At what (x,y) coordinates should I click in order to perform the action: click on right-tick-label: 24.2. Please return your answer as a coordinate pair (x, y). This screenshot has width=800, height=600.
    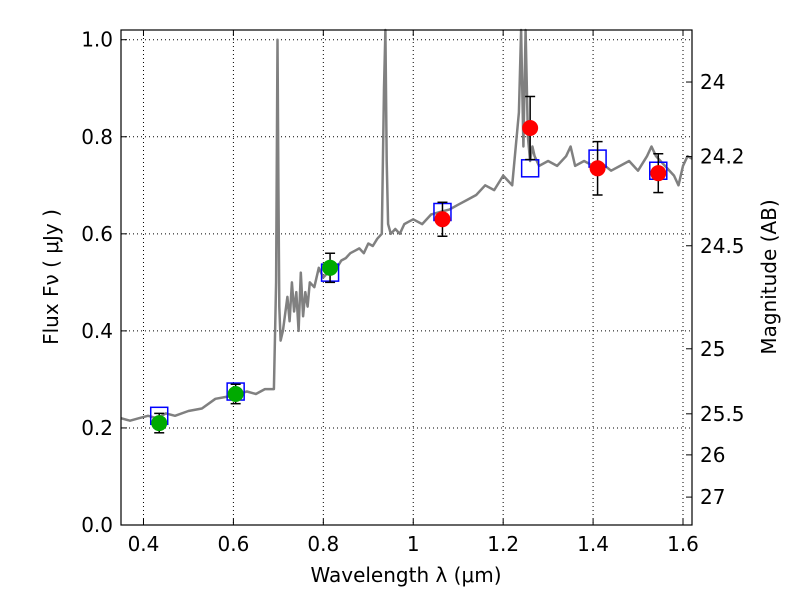
    Looking at the image, I should click on (722, 157).